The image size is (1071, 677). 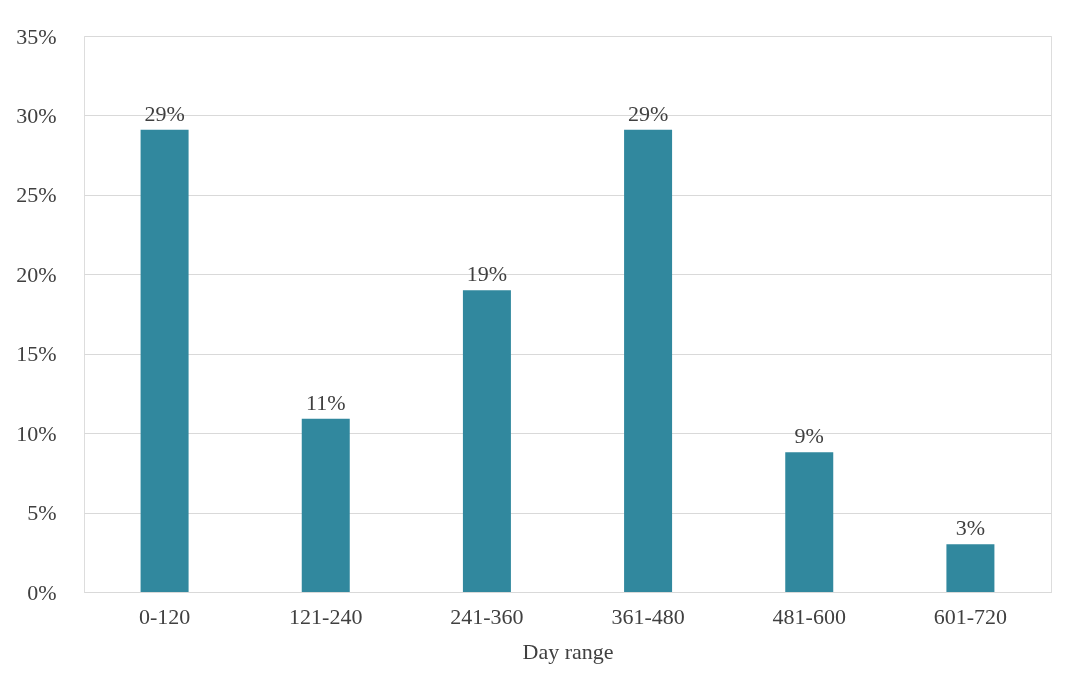 What do you see at coordinates (809, 616) in the screenshot?
I see `x-tick-label: 481-600` at bounding box center [809, 616].